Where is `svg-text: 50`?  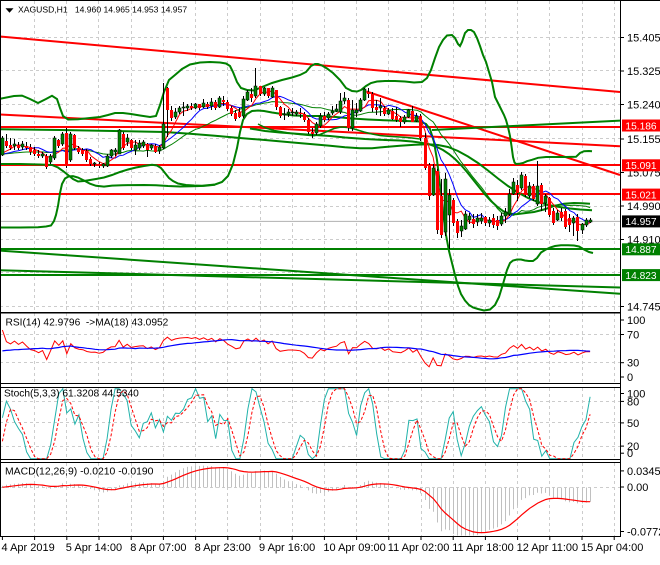 svg-text: 50 is located at coordinates (633, 424).